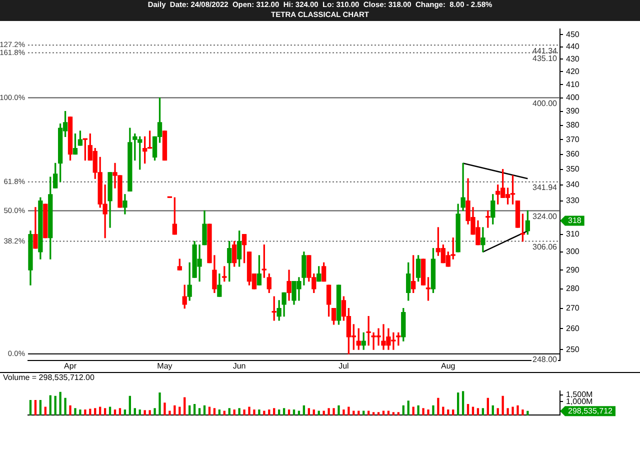  Describe the element at coordinates (573, 201) in the screenshot. I see `y-tick-label: 330` at that location.